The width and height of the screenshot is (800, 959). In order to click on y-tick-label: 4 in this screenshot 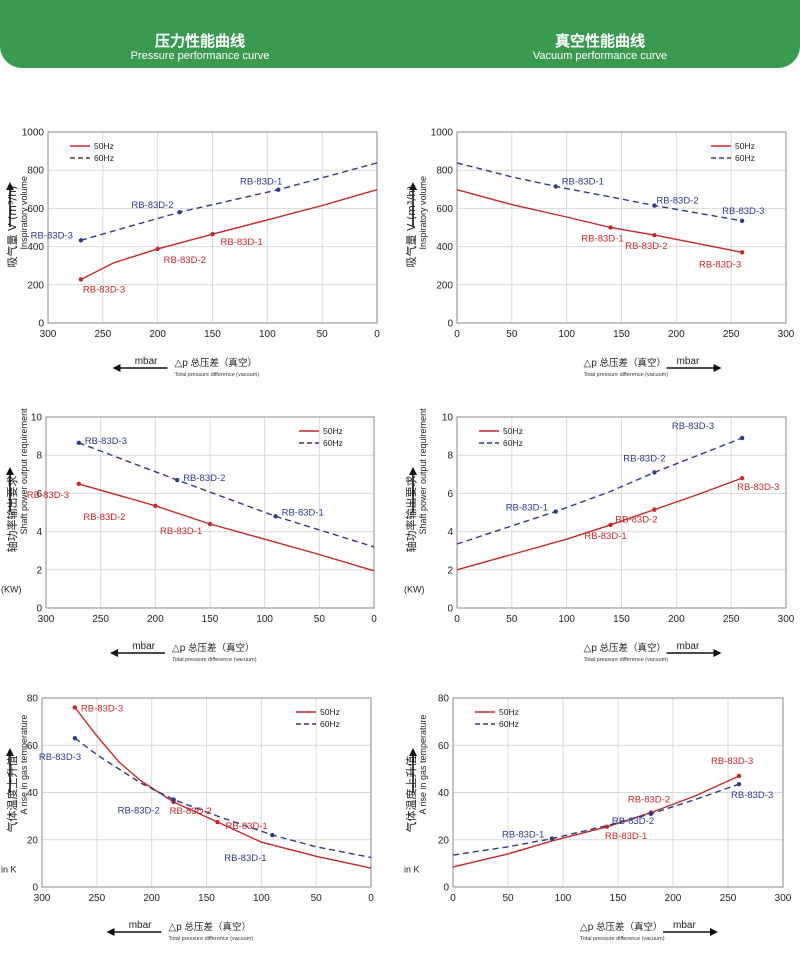, I will do `click(39, 532)`.